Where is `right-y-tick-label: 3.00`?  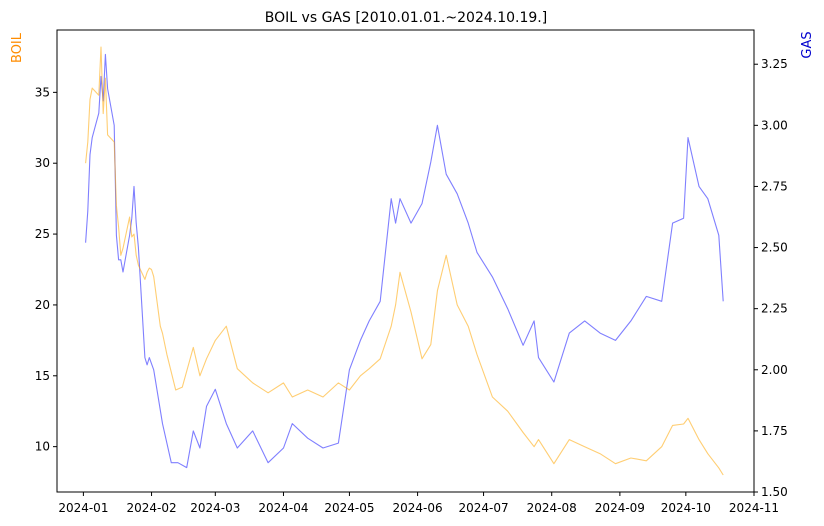 right-y-tick-label: 3.00 is located at coordinates (774, 125).